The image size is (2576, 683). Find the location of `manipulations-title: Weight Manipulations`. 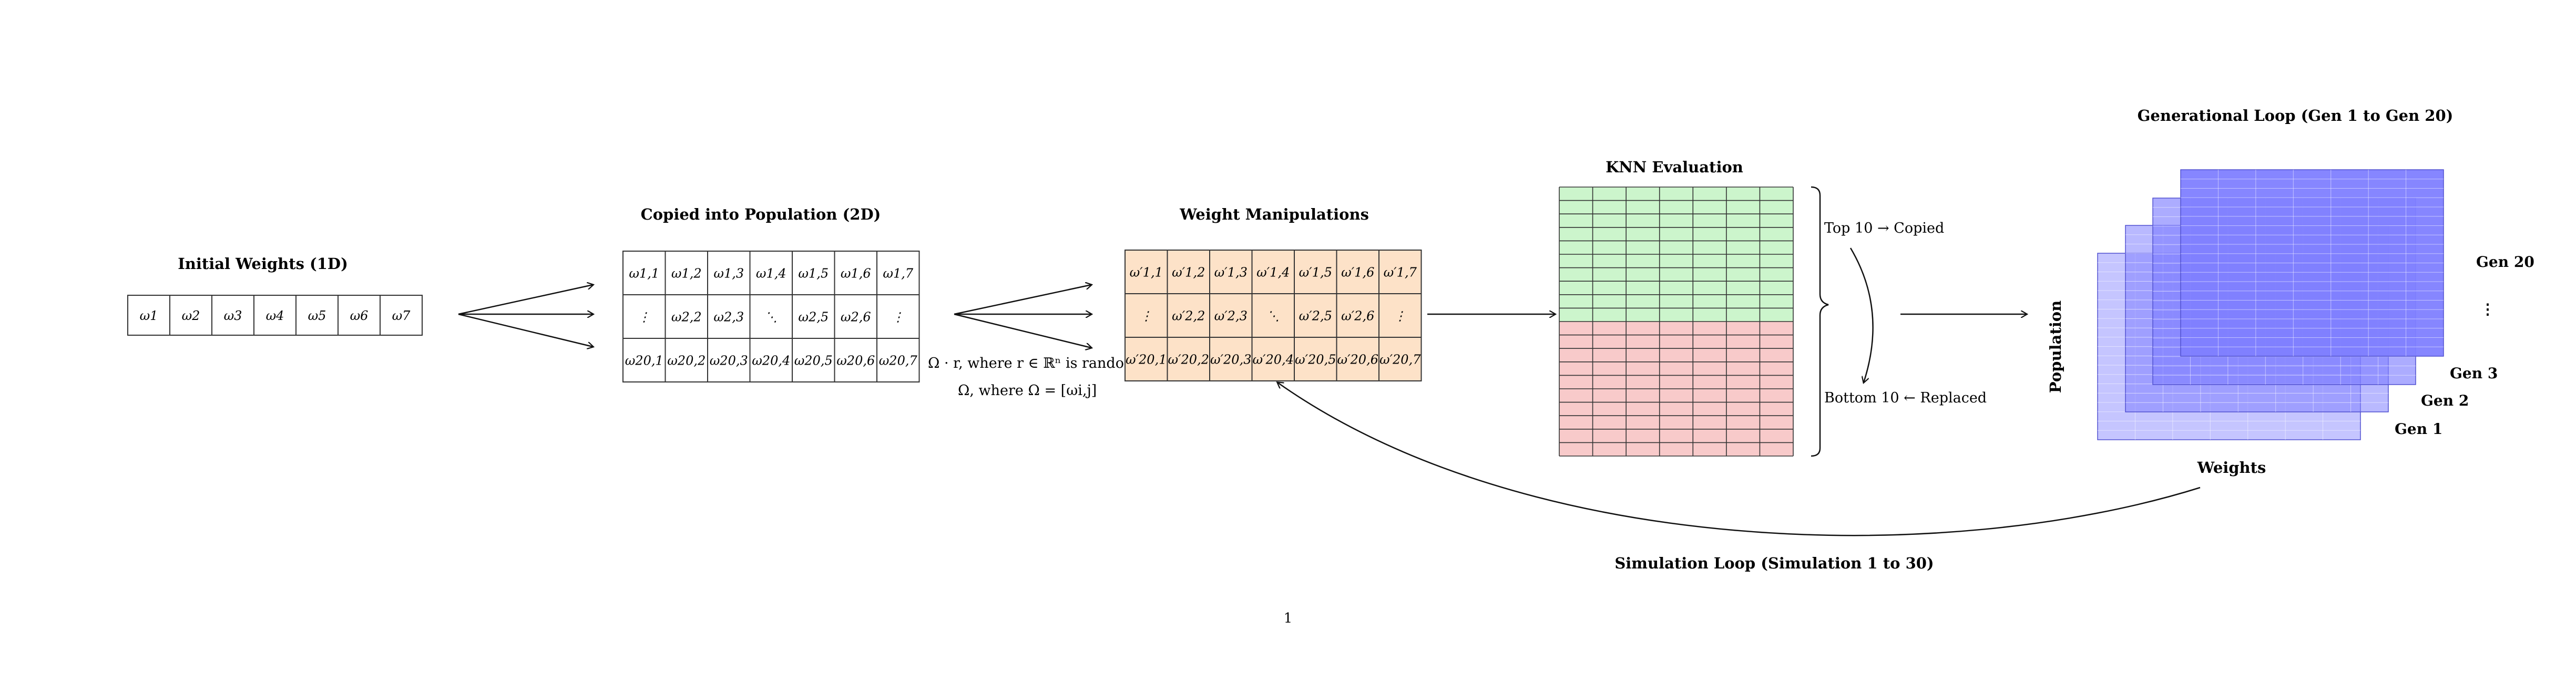

manipulations-title: Weight Manipulations is located at coordinates (1274, 214).